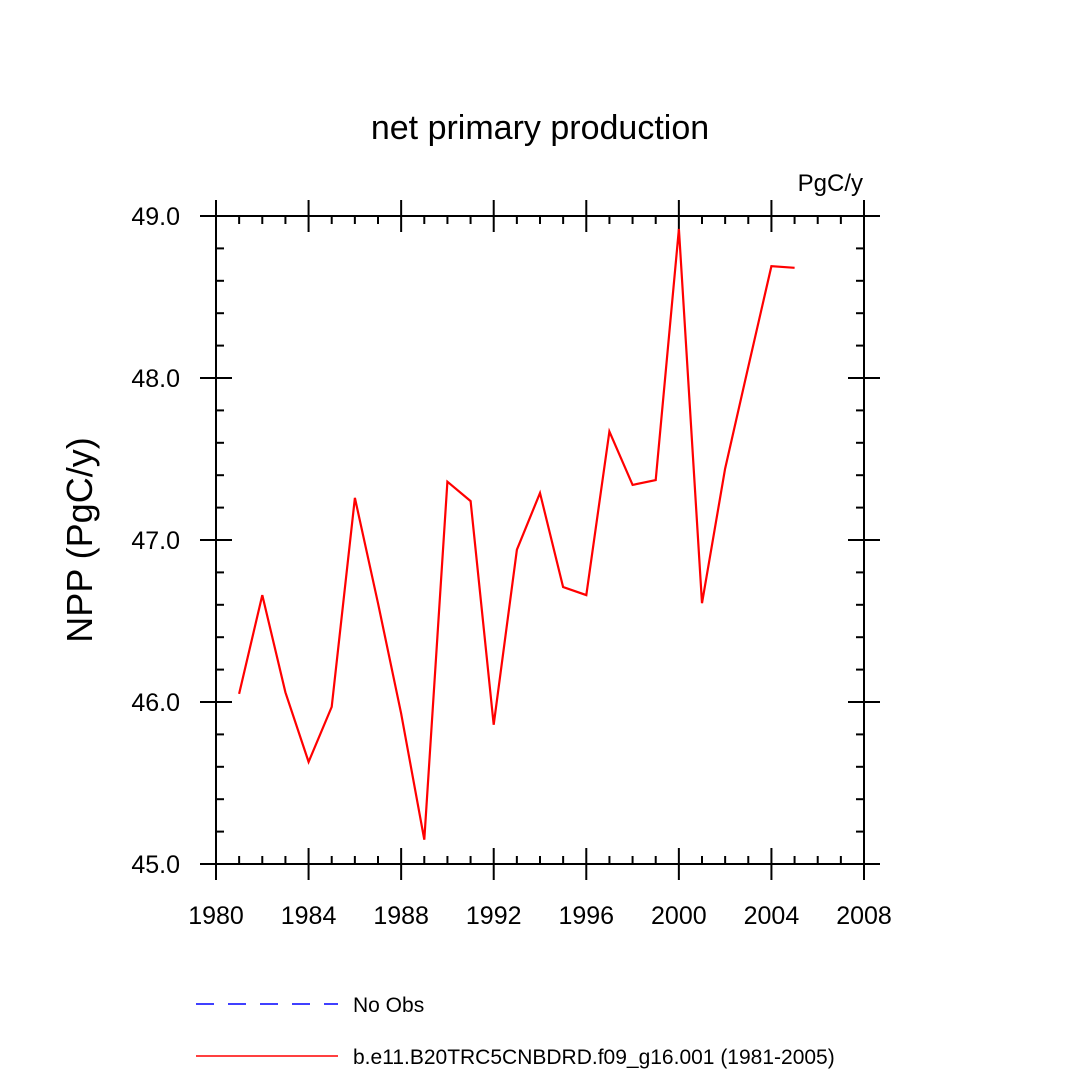  Describe the element at coordinates (309, 916) in the screenshot. I see `x-tick-label: 1984` at that location.